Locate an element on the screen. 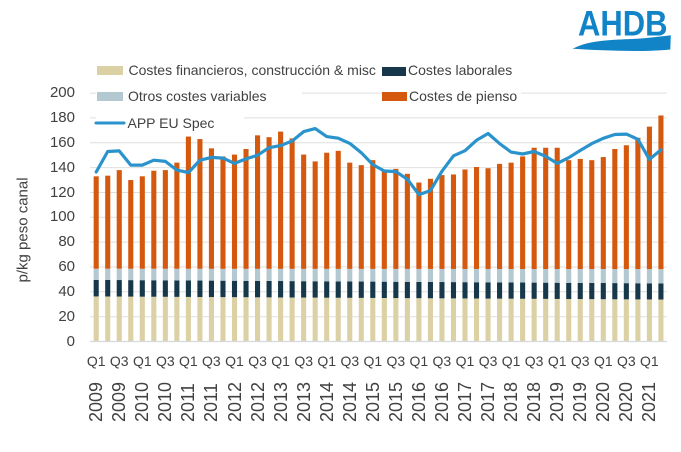  svg-text: AHDB is located at coordinates (623, 24).